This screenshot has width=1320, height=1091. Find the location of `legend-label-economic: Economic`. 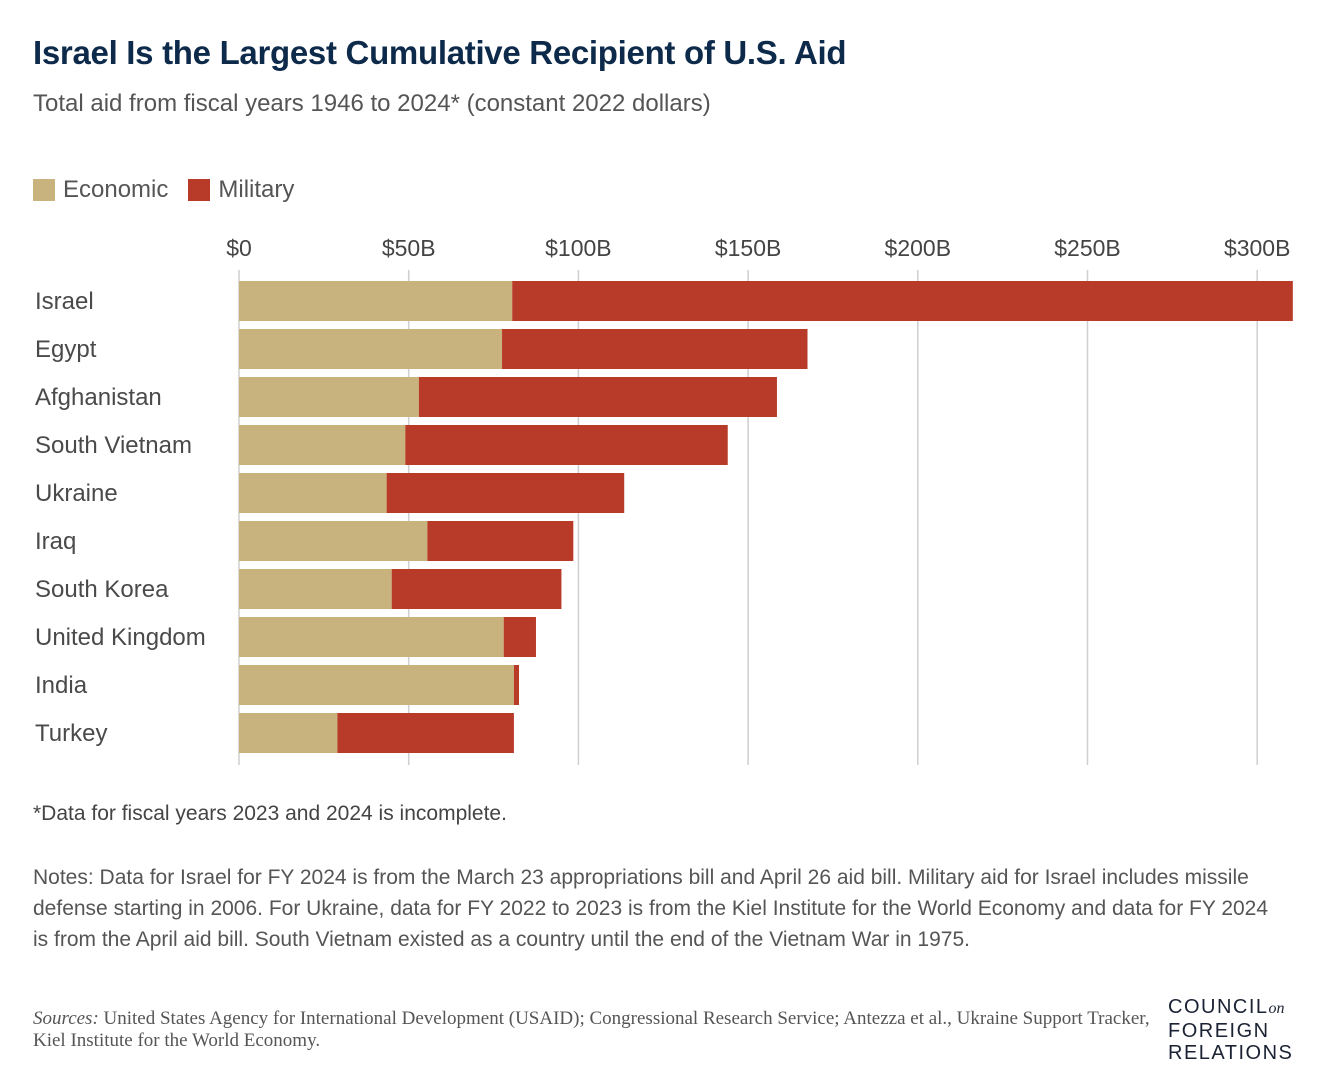

legend-label-economic: Economic is located at coordinates (116, 189).